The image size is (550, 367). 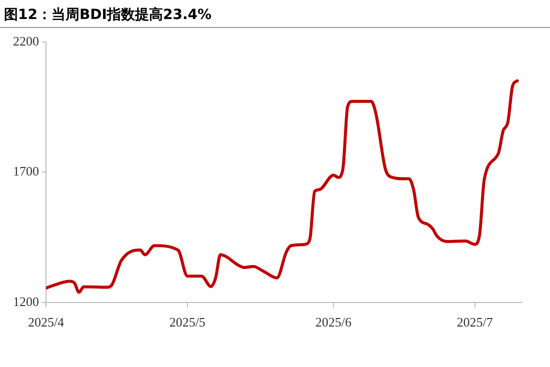 What do you see at coordinates (187, 322) in the screenshot?
I see `x-tick-label: 2025/5` at bounding box center [187, 322].